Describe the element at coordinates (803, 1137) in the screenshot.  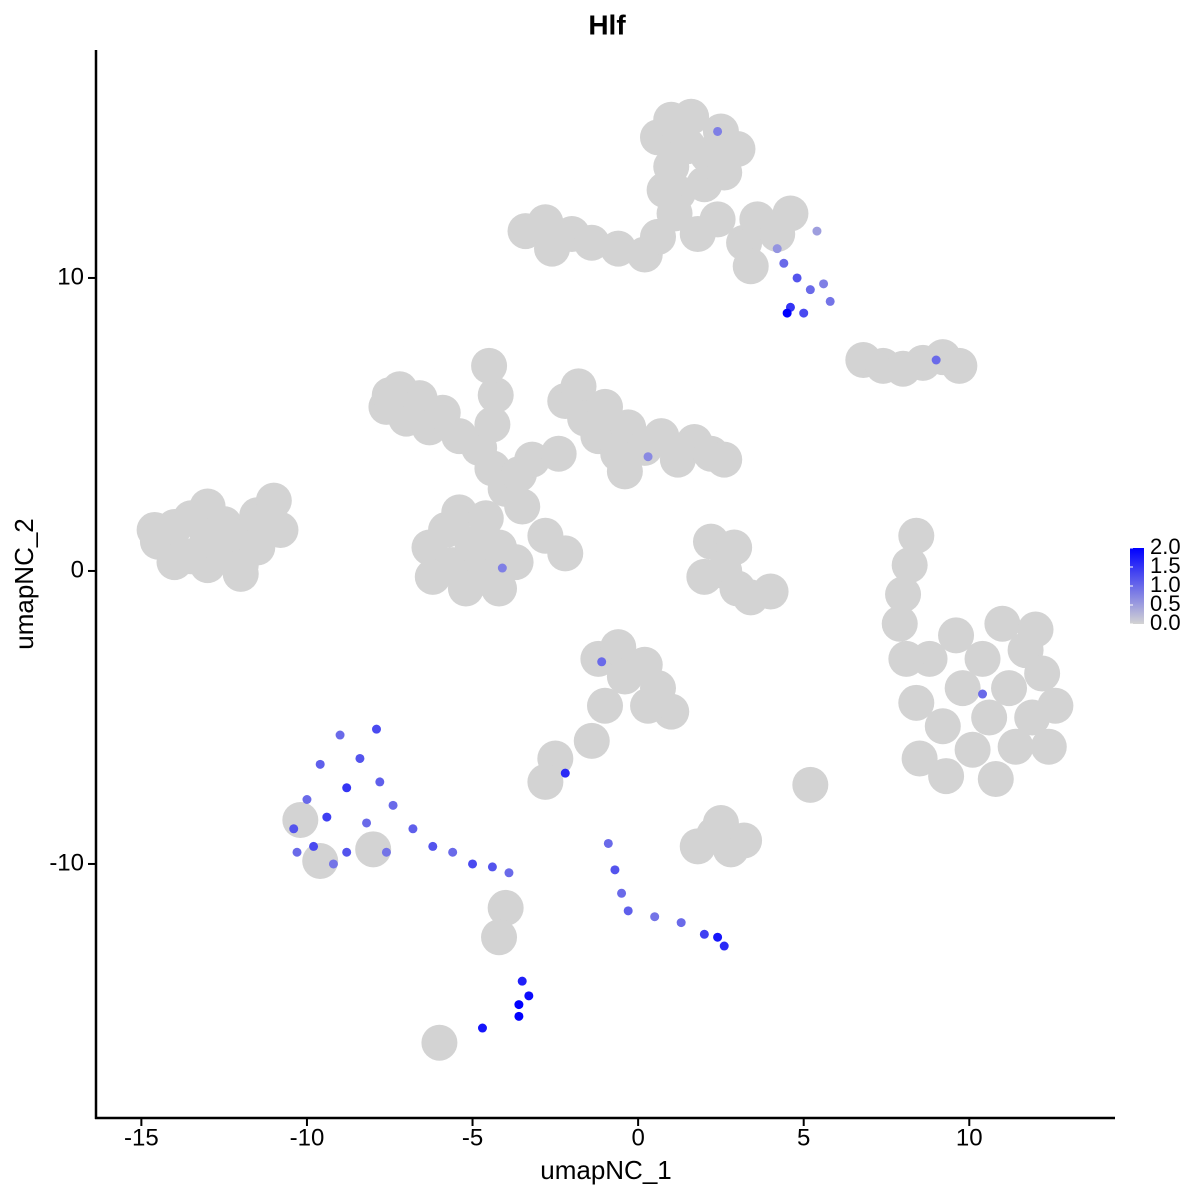
I see `x-tick-label: 5` at that location.